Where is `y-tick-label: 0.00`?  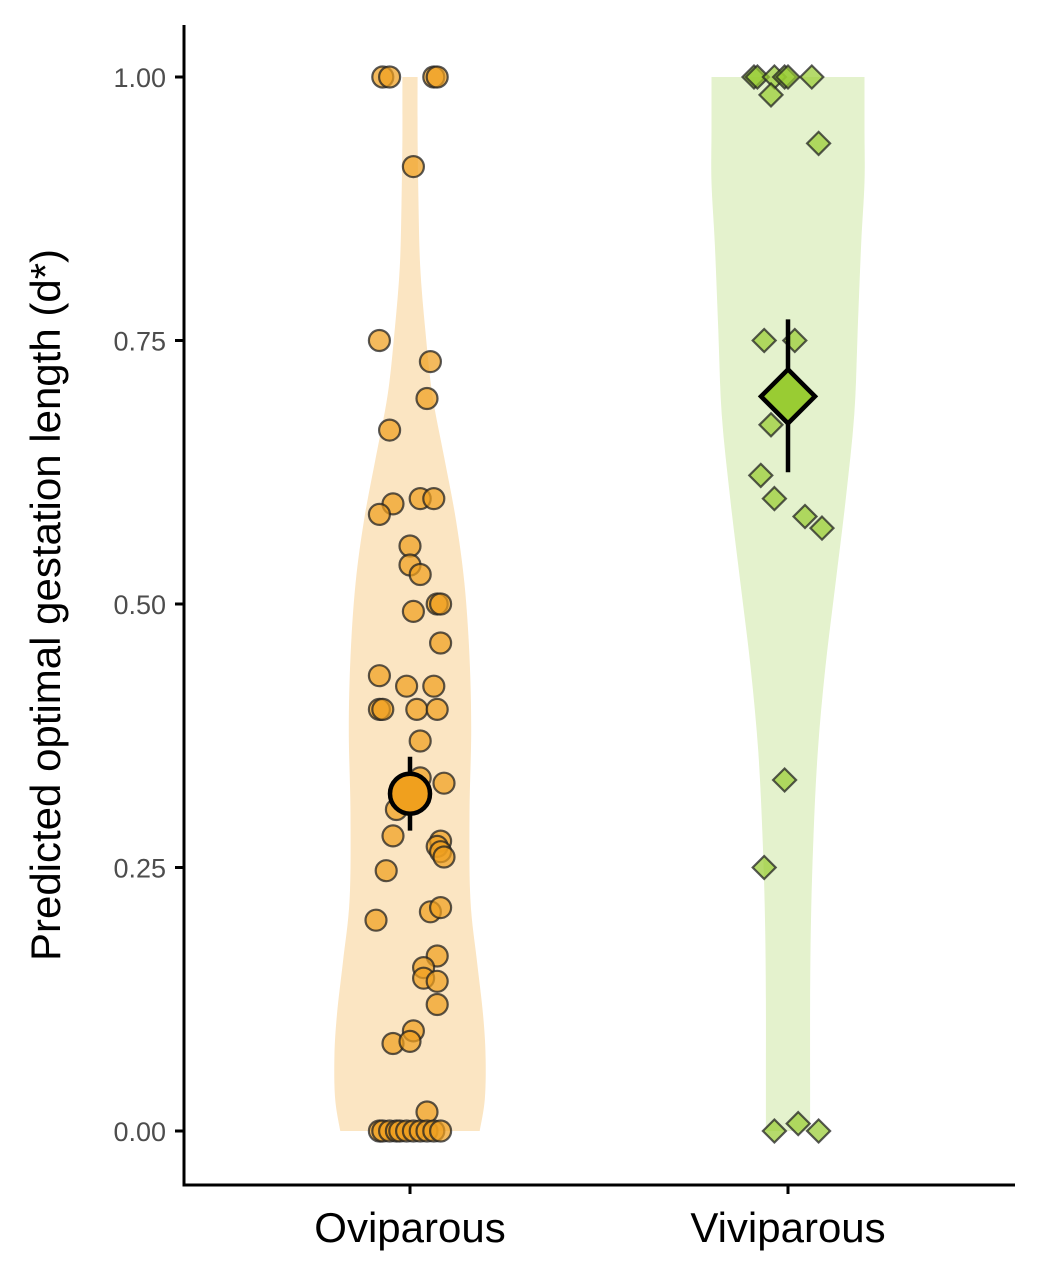 y-tick-label: 0.00 is located at coordinates (139, 1132).